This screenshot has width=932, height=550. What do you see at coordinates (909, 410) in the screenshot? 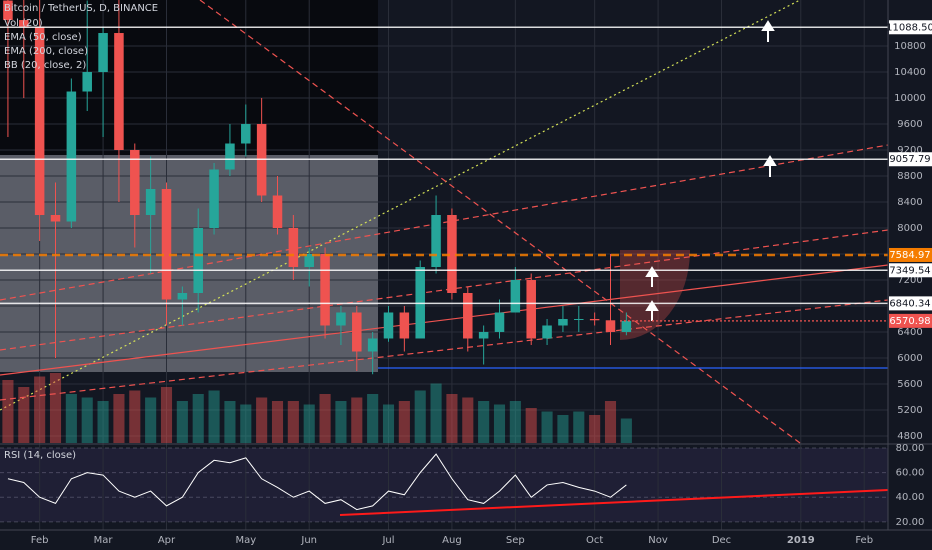
I see `y-tick-label: 5200` at bounding box center [909, 410].